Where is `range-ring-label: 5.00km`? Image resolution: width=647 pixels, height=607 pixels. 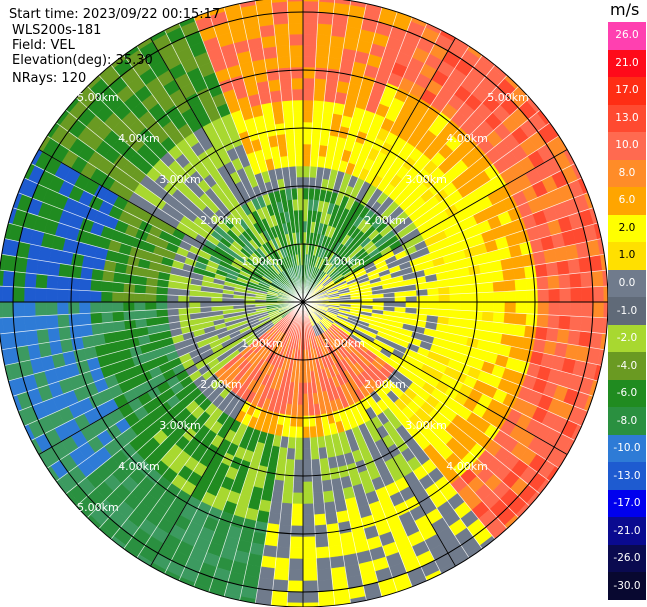
range-ring-label: 5.00km is located at coordinates (508, 97).